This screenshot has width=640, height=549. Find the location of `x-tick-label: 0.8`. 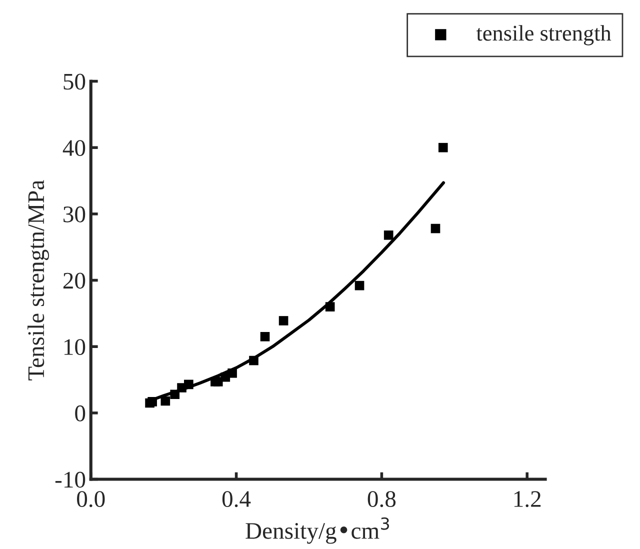

x-tick-label: 0.8 is located at coordinates (382, 499).